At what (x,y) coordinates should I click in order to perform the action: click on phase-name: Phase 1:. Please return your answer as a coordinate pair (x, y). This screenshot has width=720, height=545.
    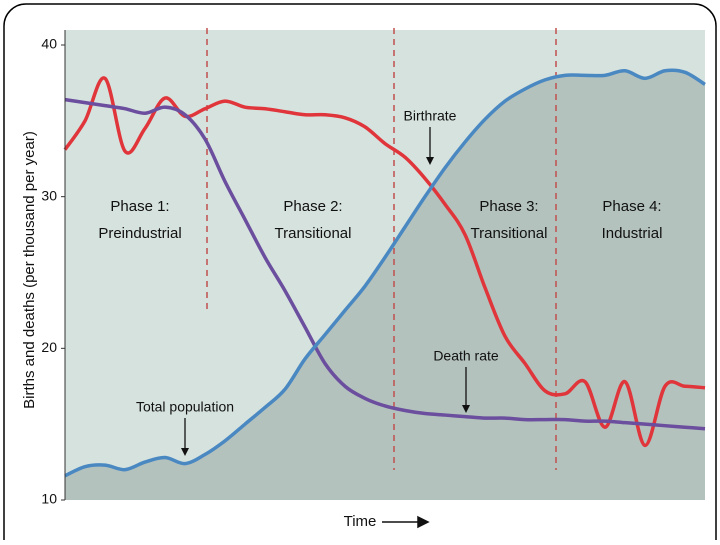
    Looking at the image, I should click on (139, 206).